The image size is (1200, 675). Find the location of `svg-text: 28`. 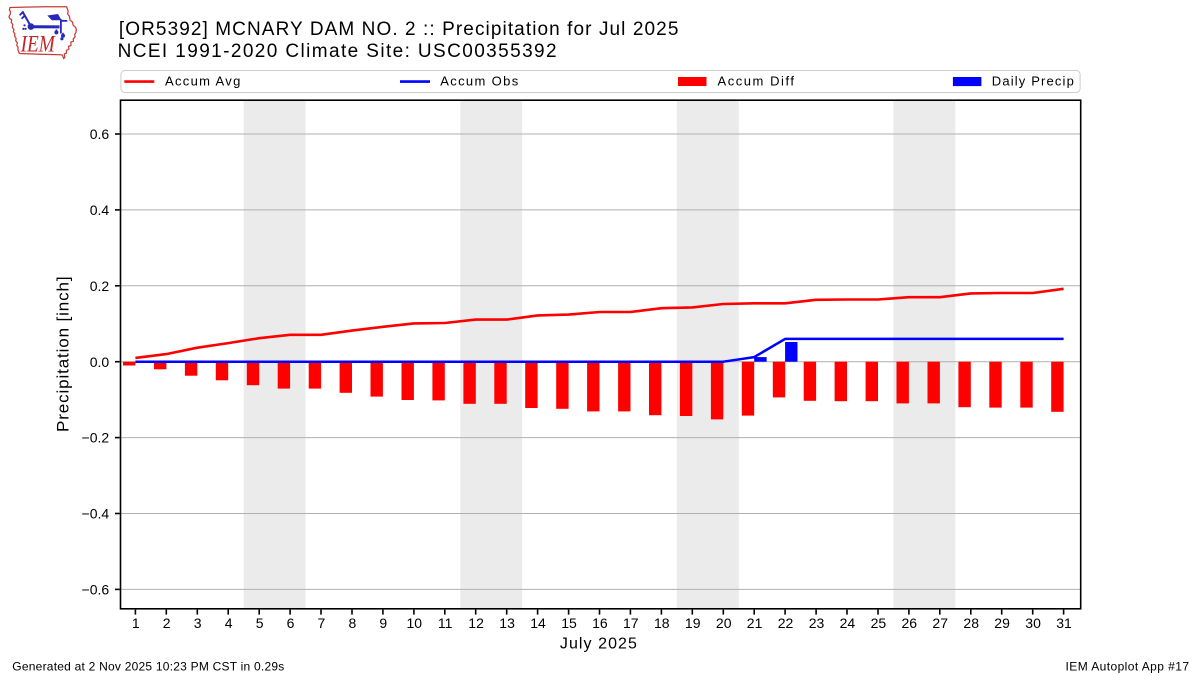

svg-text: 28 is located at coordinates (971, 623).